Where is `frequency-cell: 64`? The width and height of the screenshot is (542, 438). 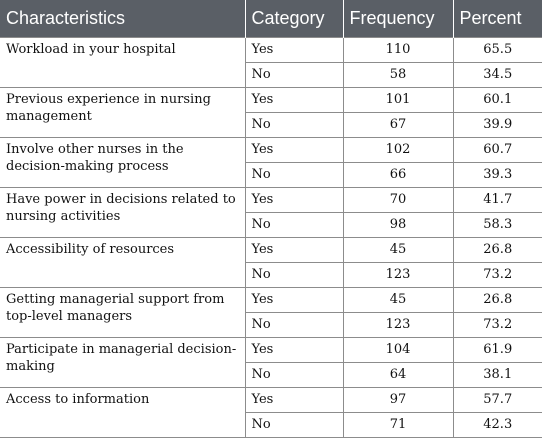 frequency-cell: 64 is located at coordinates (398, 375).